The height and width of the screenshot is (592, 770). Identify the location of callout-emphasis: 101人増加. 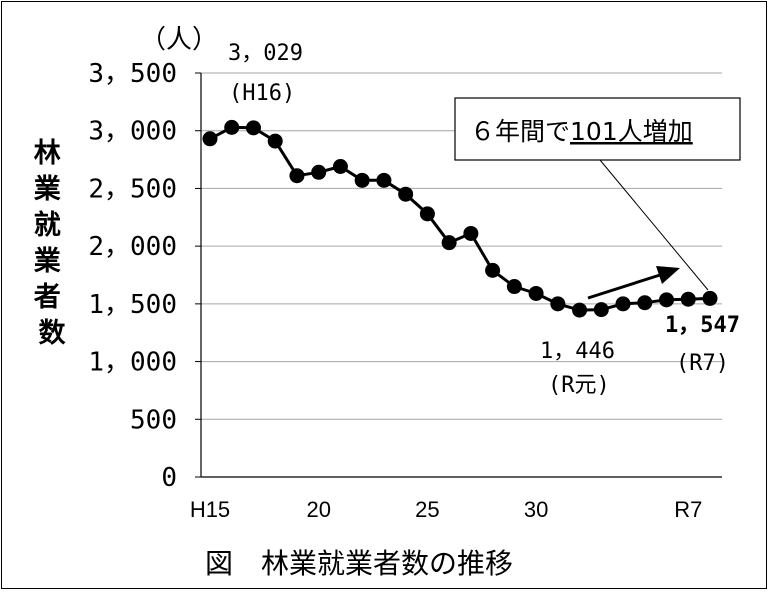
(631, 131).